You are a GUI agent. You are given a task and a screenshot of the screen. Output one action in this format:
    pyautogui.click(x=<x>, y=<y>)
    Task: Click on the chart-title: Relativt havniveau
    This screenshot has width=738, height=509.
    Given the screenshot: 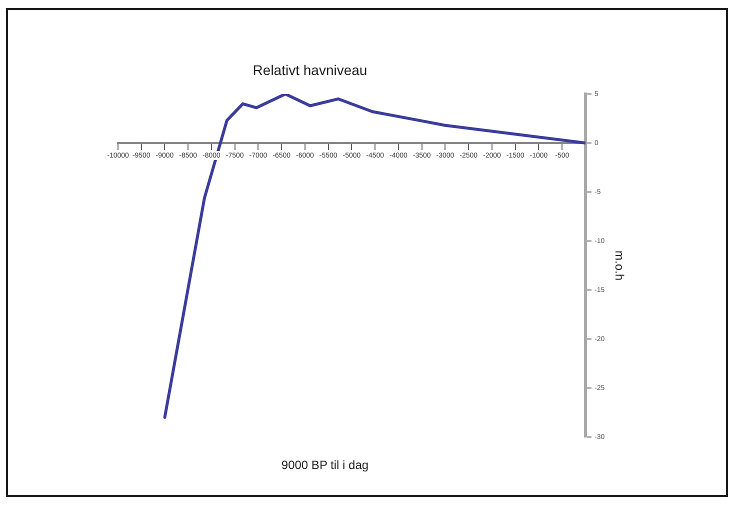 What is the action you would take?
    pyautogui.click(x=310, y=70)
    